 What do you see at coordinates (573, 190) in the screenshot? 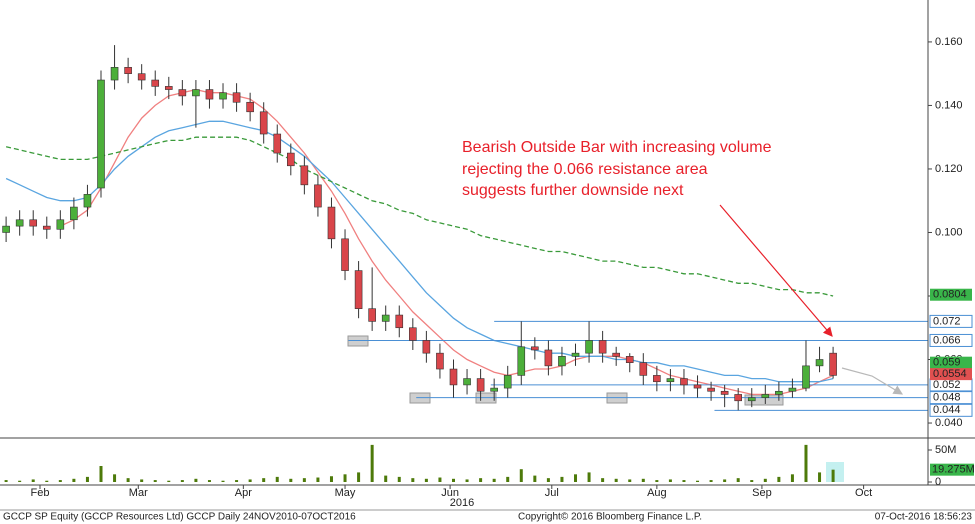
I see `annotation: suggests further downside next` at bounding box center [573, 190].